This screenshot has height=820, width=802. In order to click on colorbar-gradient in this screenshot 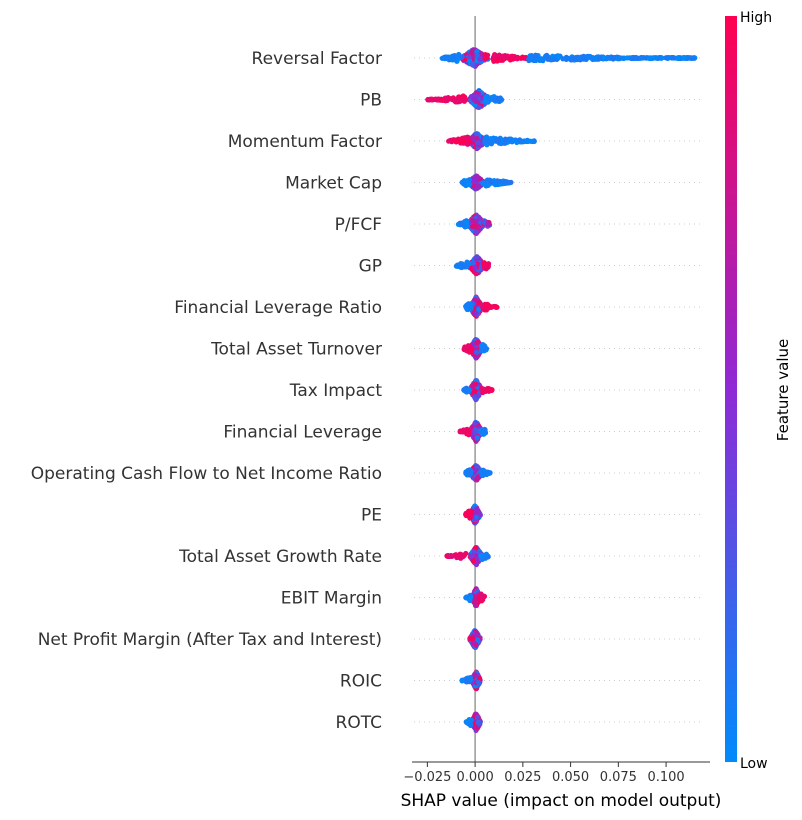, I will do `click(731, 389)`.